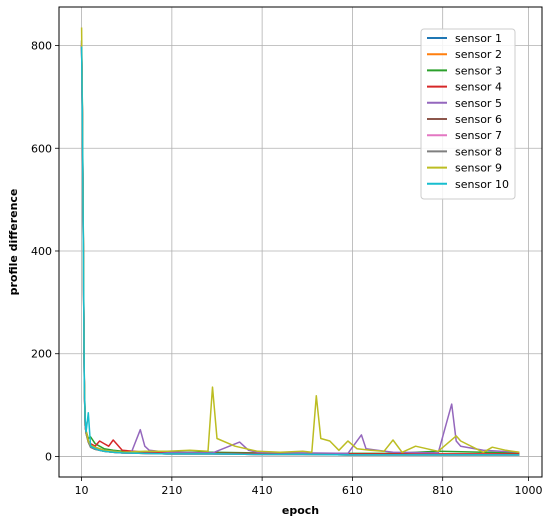  I want to click on legend-label: sensor 4, so click(478, 87).